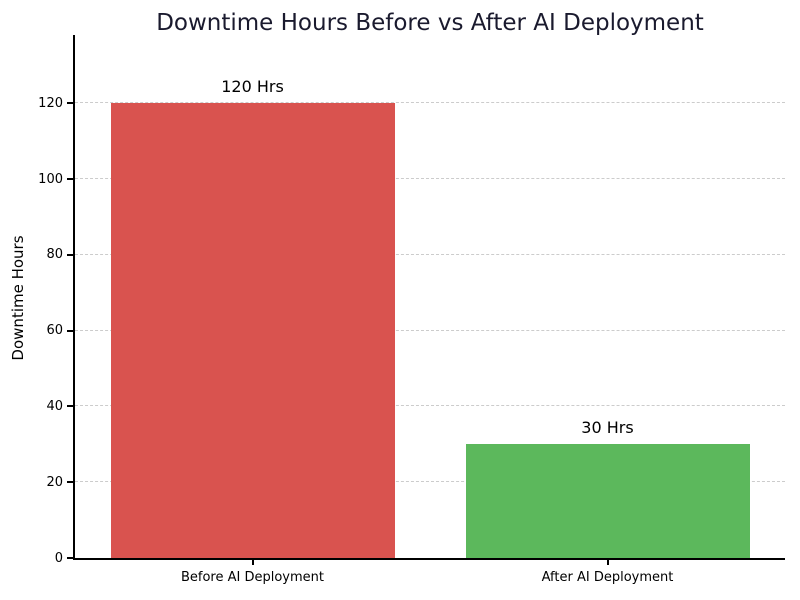  What do you see at coordinates (252, 577) in the screenshot?
I see `x-tick-label-1: Before AI Deployment` at bounding box center [252, 577].